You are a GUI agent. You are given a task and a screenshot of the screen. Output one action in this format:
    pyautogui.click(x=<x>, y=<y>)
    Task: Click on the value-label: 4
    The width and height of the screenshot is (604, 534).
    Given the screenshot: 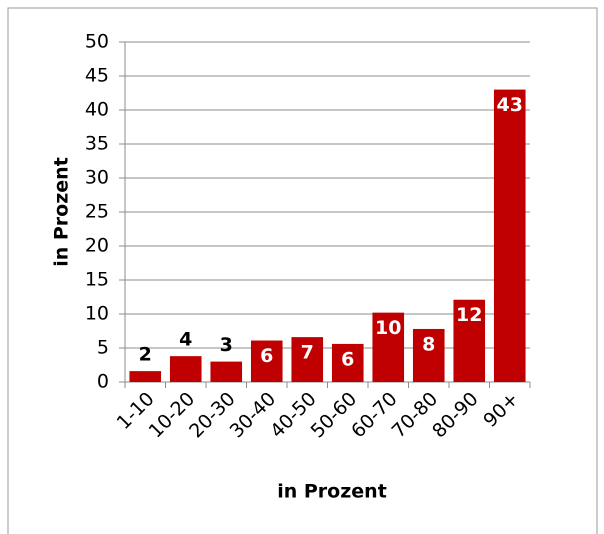 What is the action you would take?
    pyautogui.click(x=185, y=340)
    